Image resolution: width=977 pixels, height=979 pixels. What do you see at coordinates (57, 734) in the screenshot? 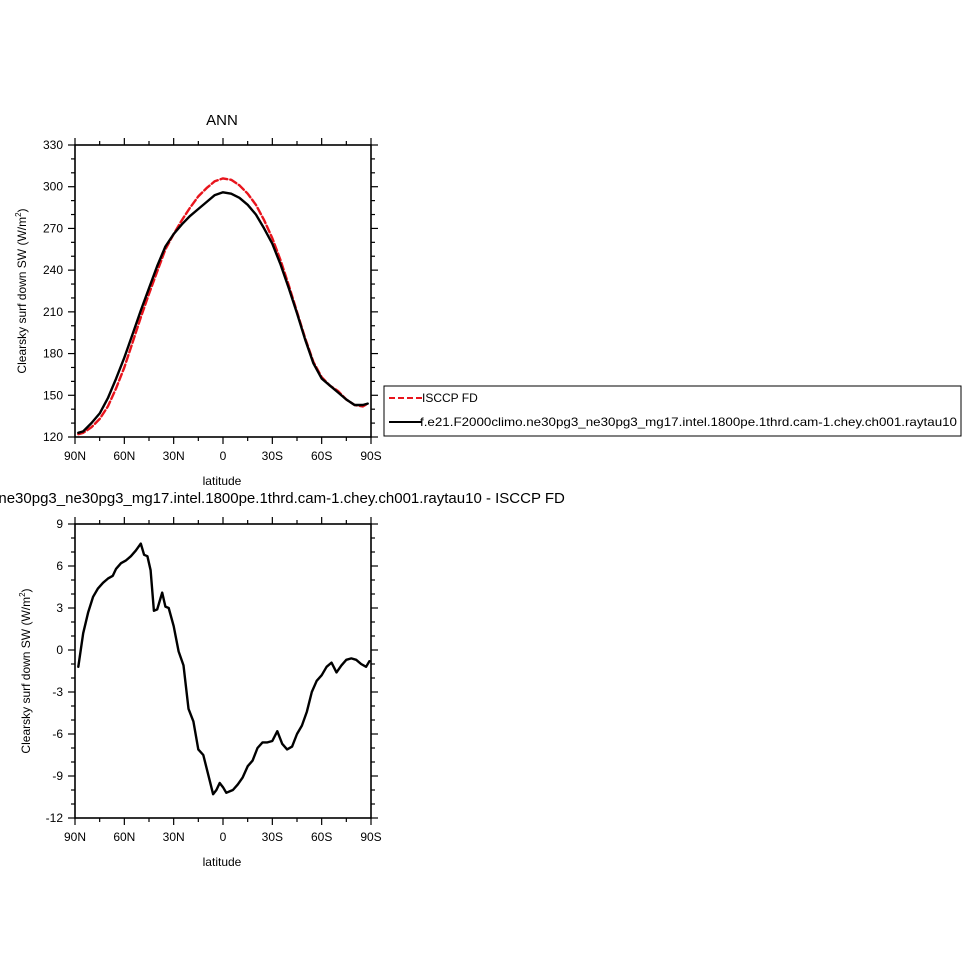
I see `bottom-y-tick-label: -6` at bounding box center [57, 734].